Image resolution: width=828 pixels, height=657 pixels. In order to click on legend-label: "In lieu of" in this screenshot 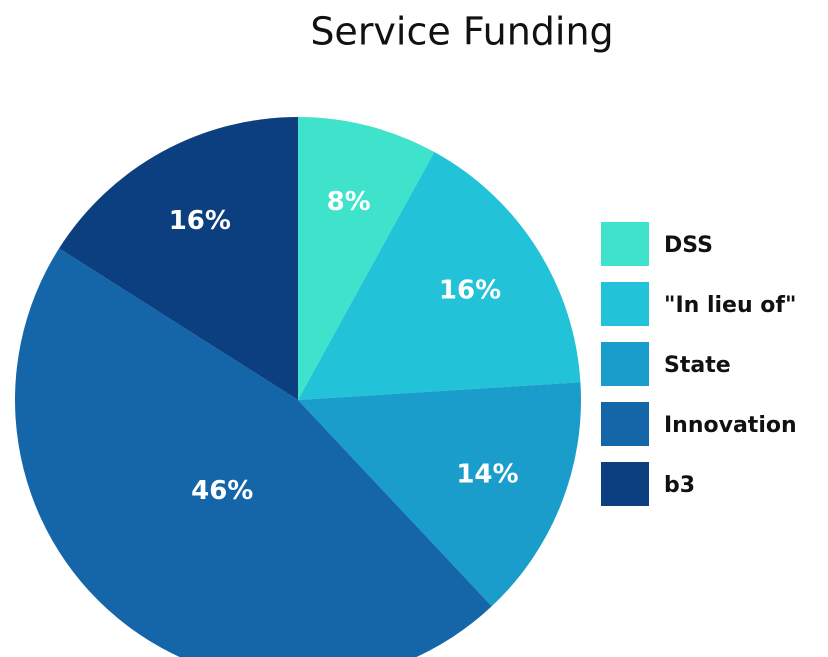, I will do `click(730, 305)`.